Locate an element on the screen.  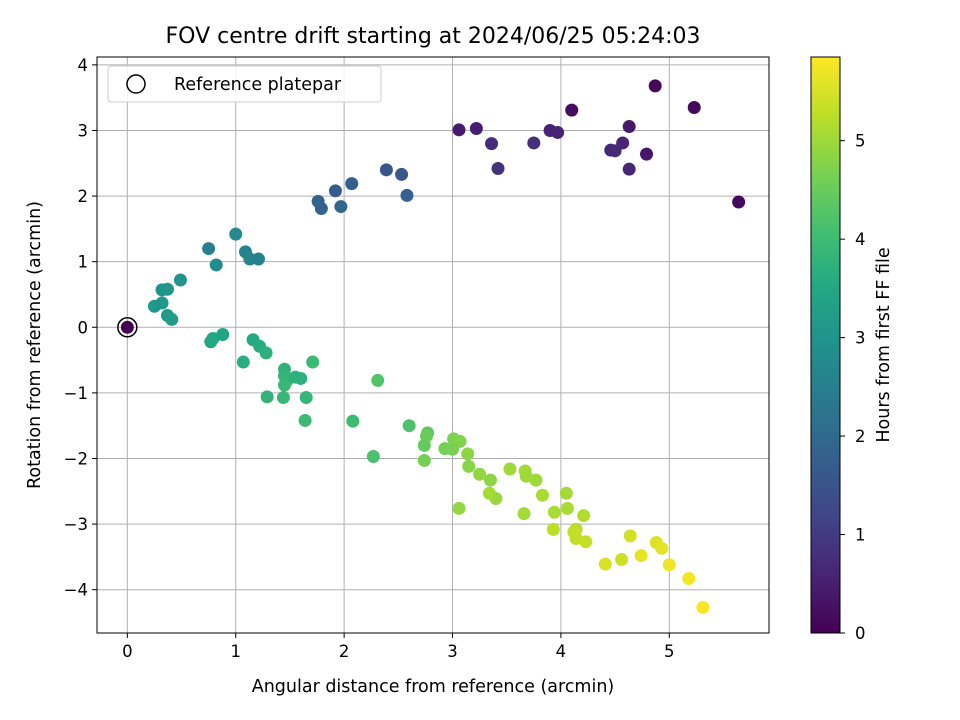
legend-entry: Reference platepar is located at coordinates (258, 85).